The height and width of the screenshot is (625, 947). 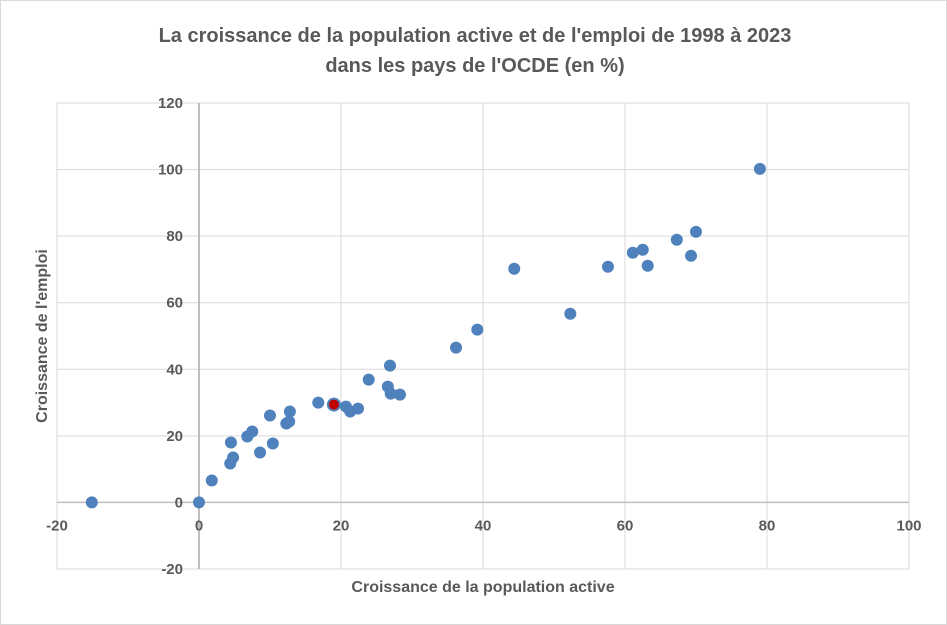 I want to click on x-tick-label: 0, so click(x=199, y=525).